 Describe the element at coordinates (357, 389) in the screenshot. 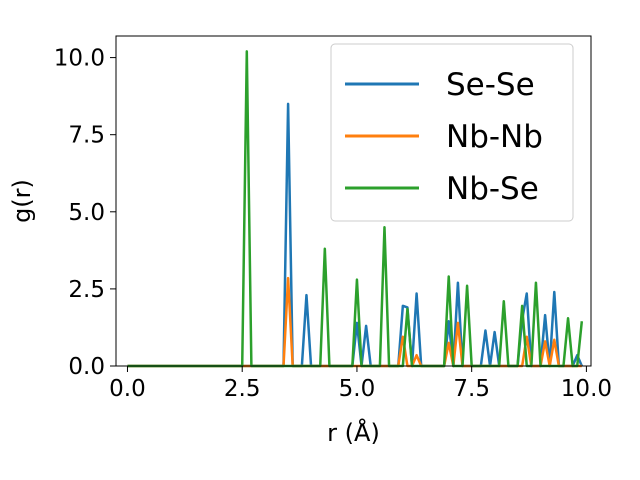

I see `x-tick-label: 5.0` at that location.